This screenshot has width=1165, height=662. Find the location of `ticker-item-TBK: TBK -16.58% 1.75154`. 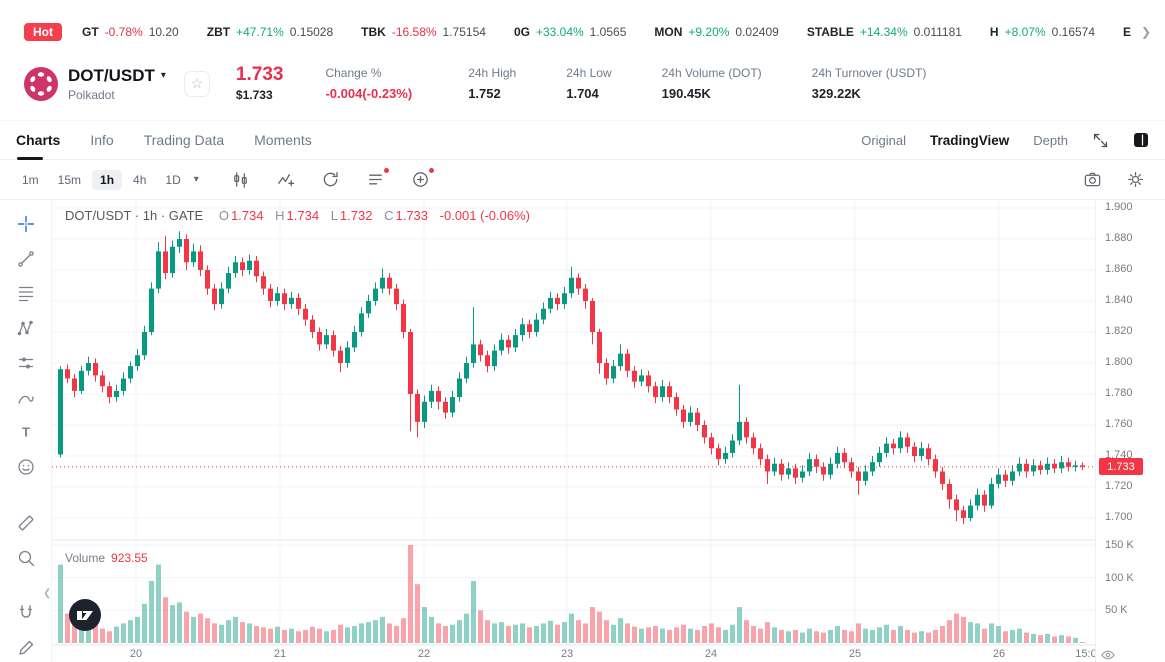

ticker-item-TBK: TBK -16.58% 1.75154 is located at coordinates (423, 31).